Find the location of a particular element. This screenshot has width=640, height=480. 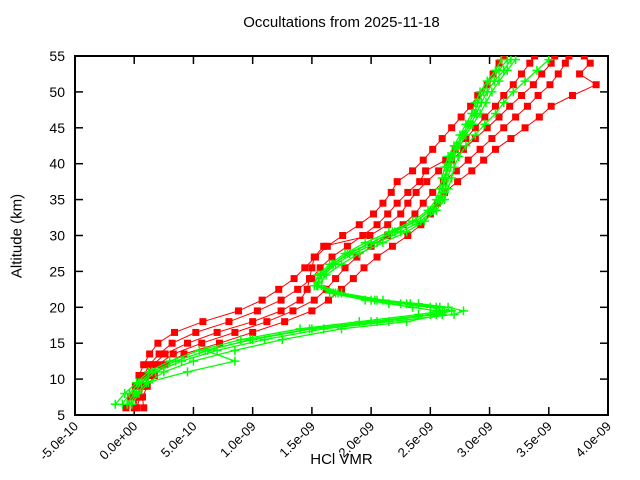

chart-title: Occultations from 2025-11-18 is located at coordinates (341, 22).